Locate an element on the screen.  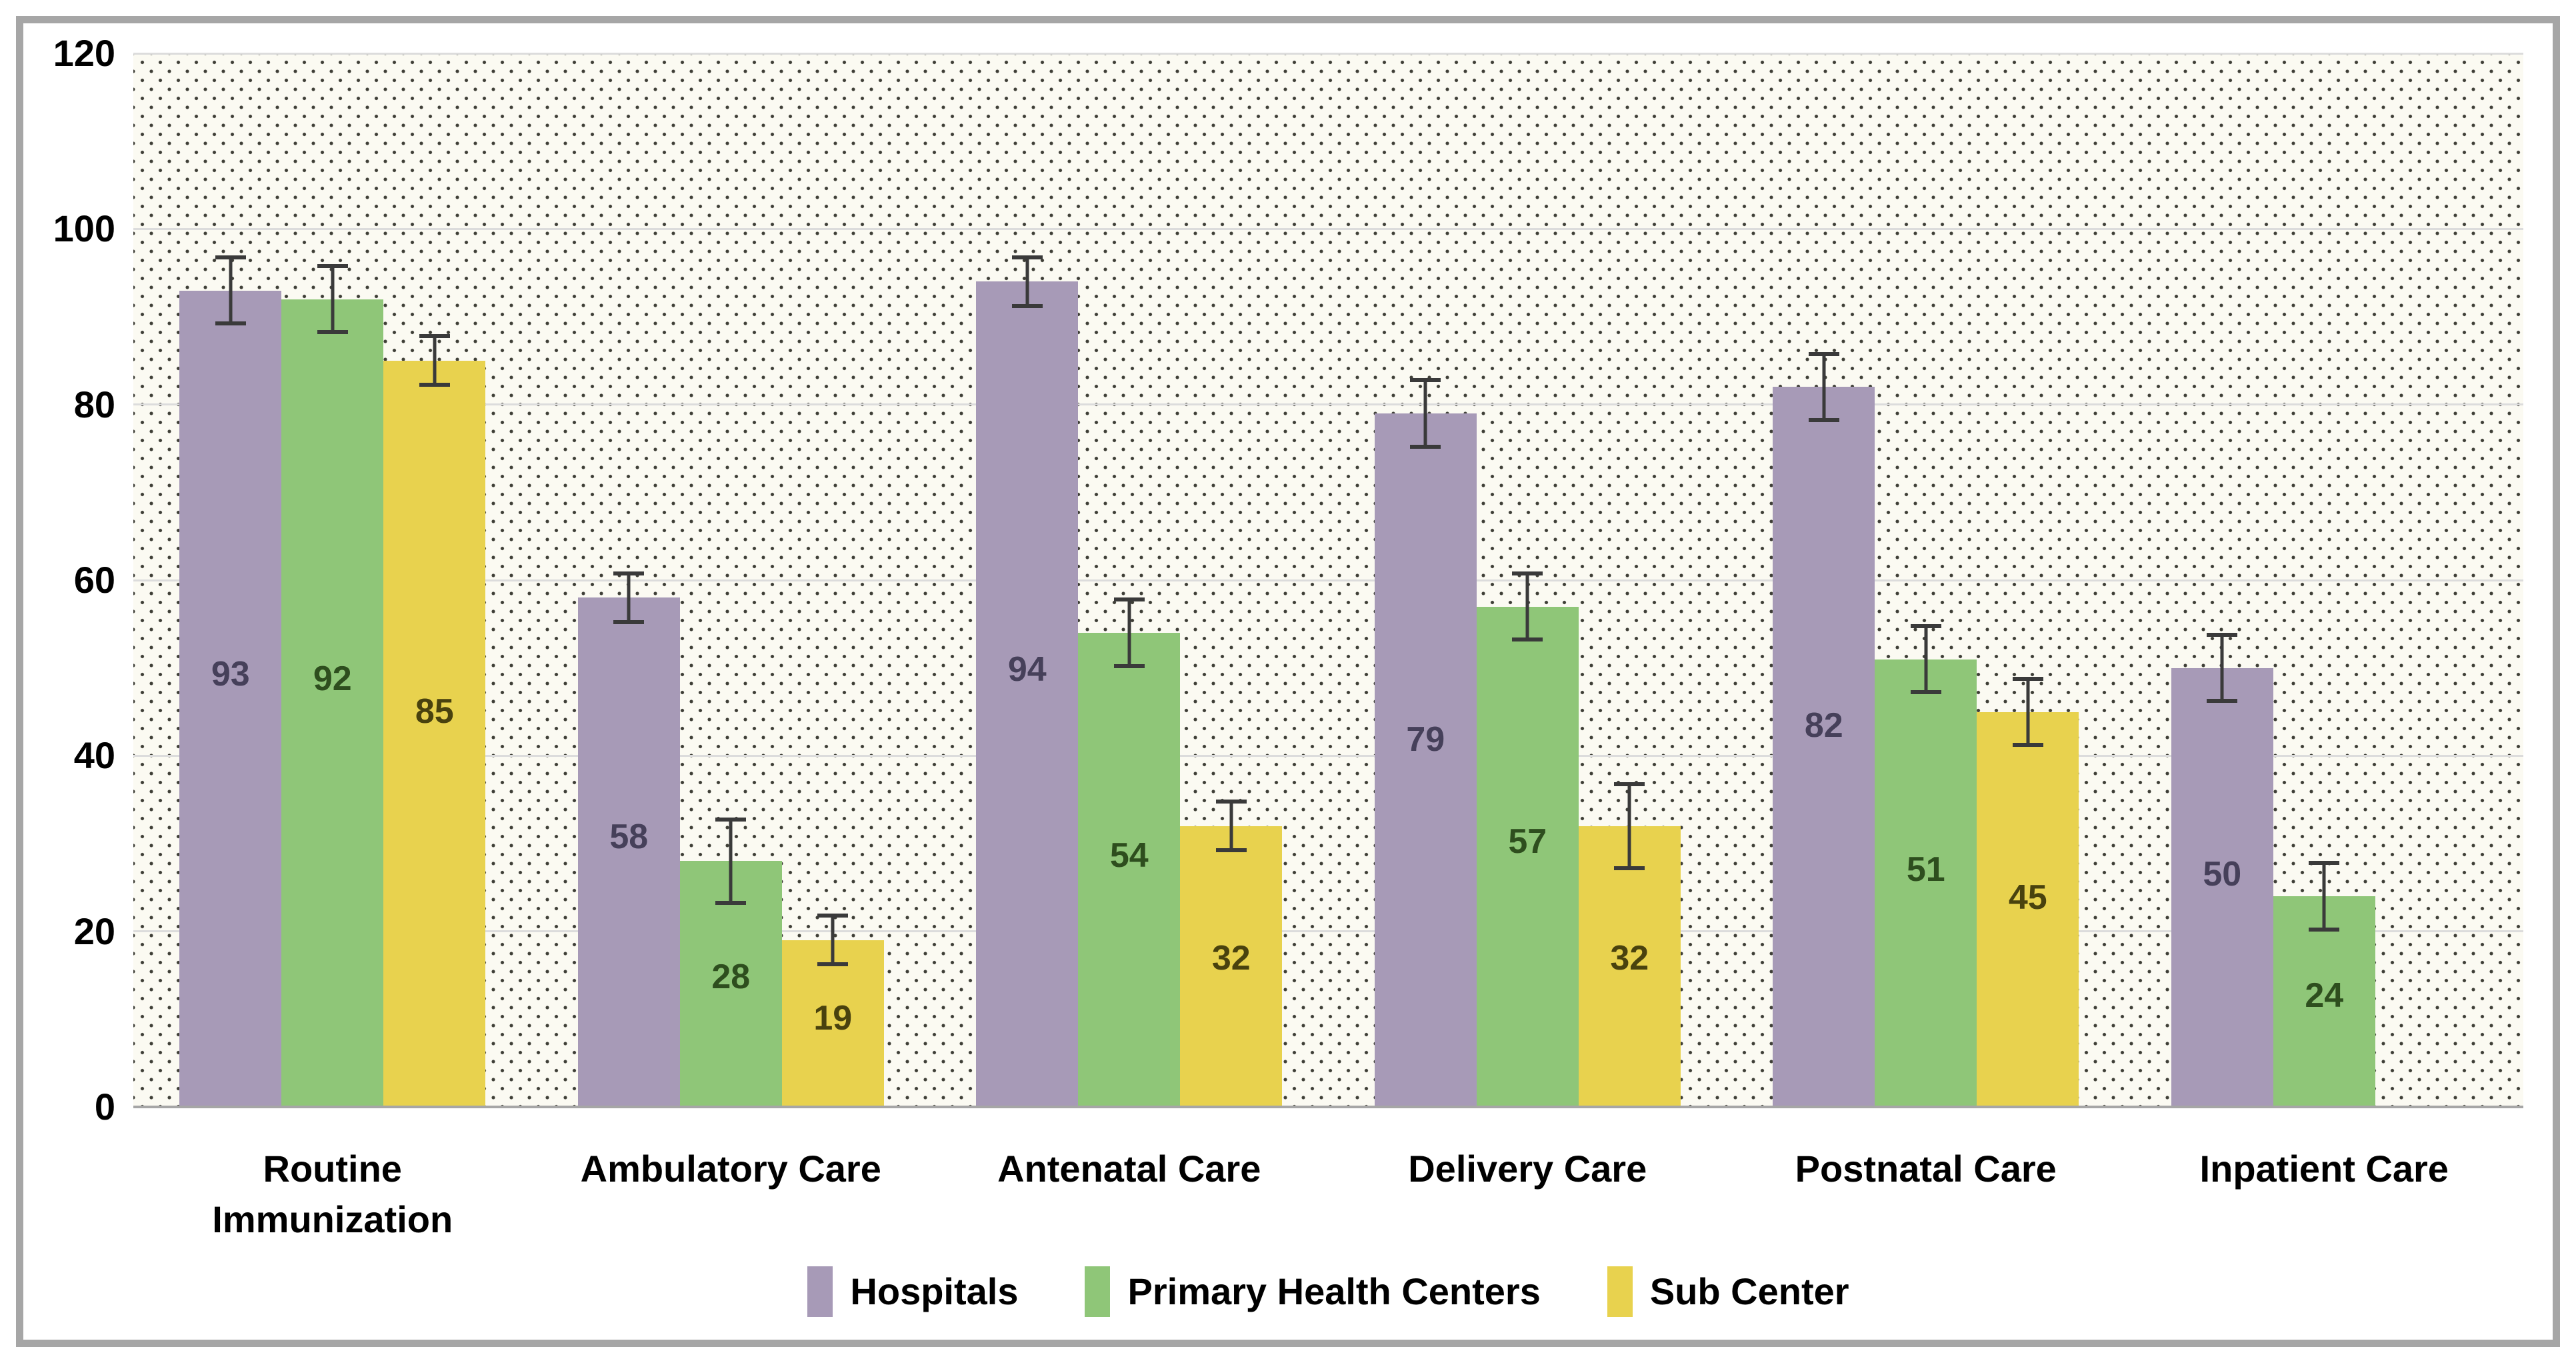
bar-value-label: 32 is located at coordinates (1629, 958).